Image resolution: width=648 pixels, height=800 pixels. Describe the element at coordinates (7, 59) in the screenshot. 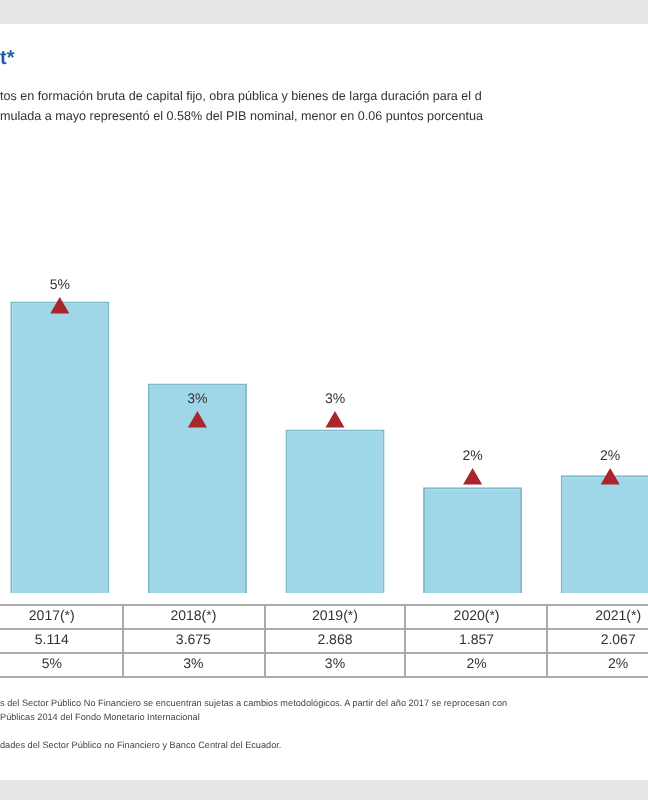

I see `chart-title: t*` at that location.